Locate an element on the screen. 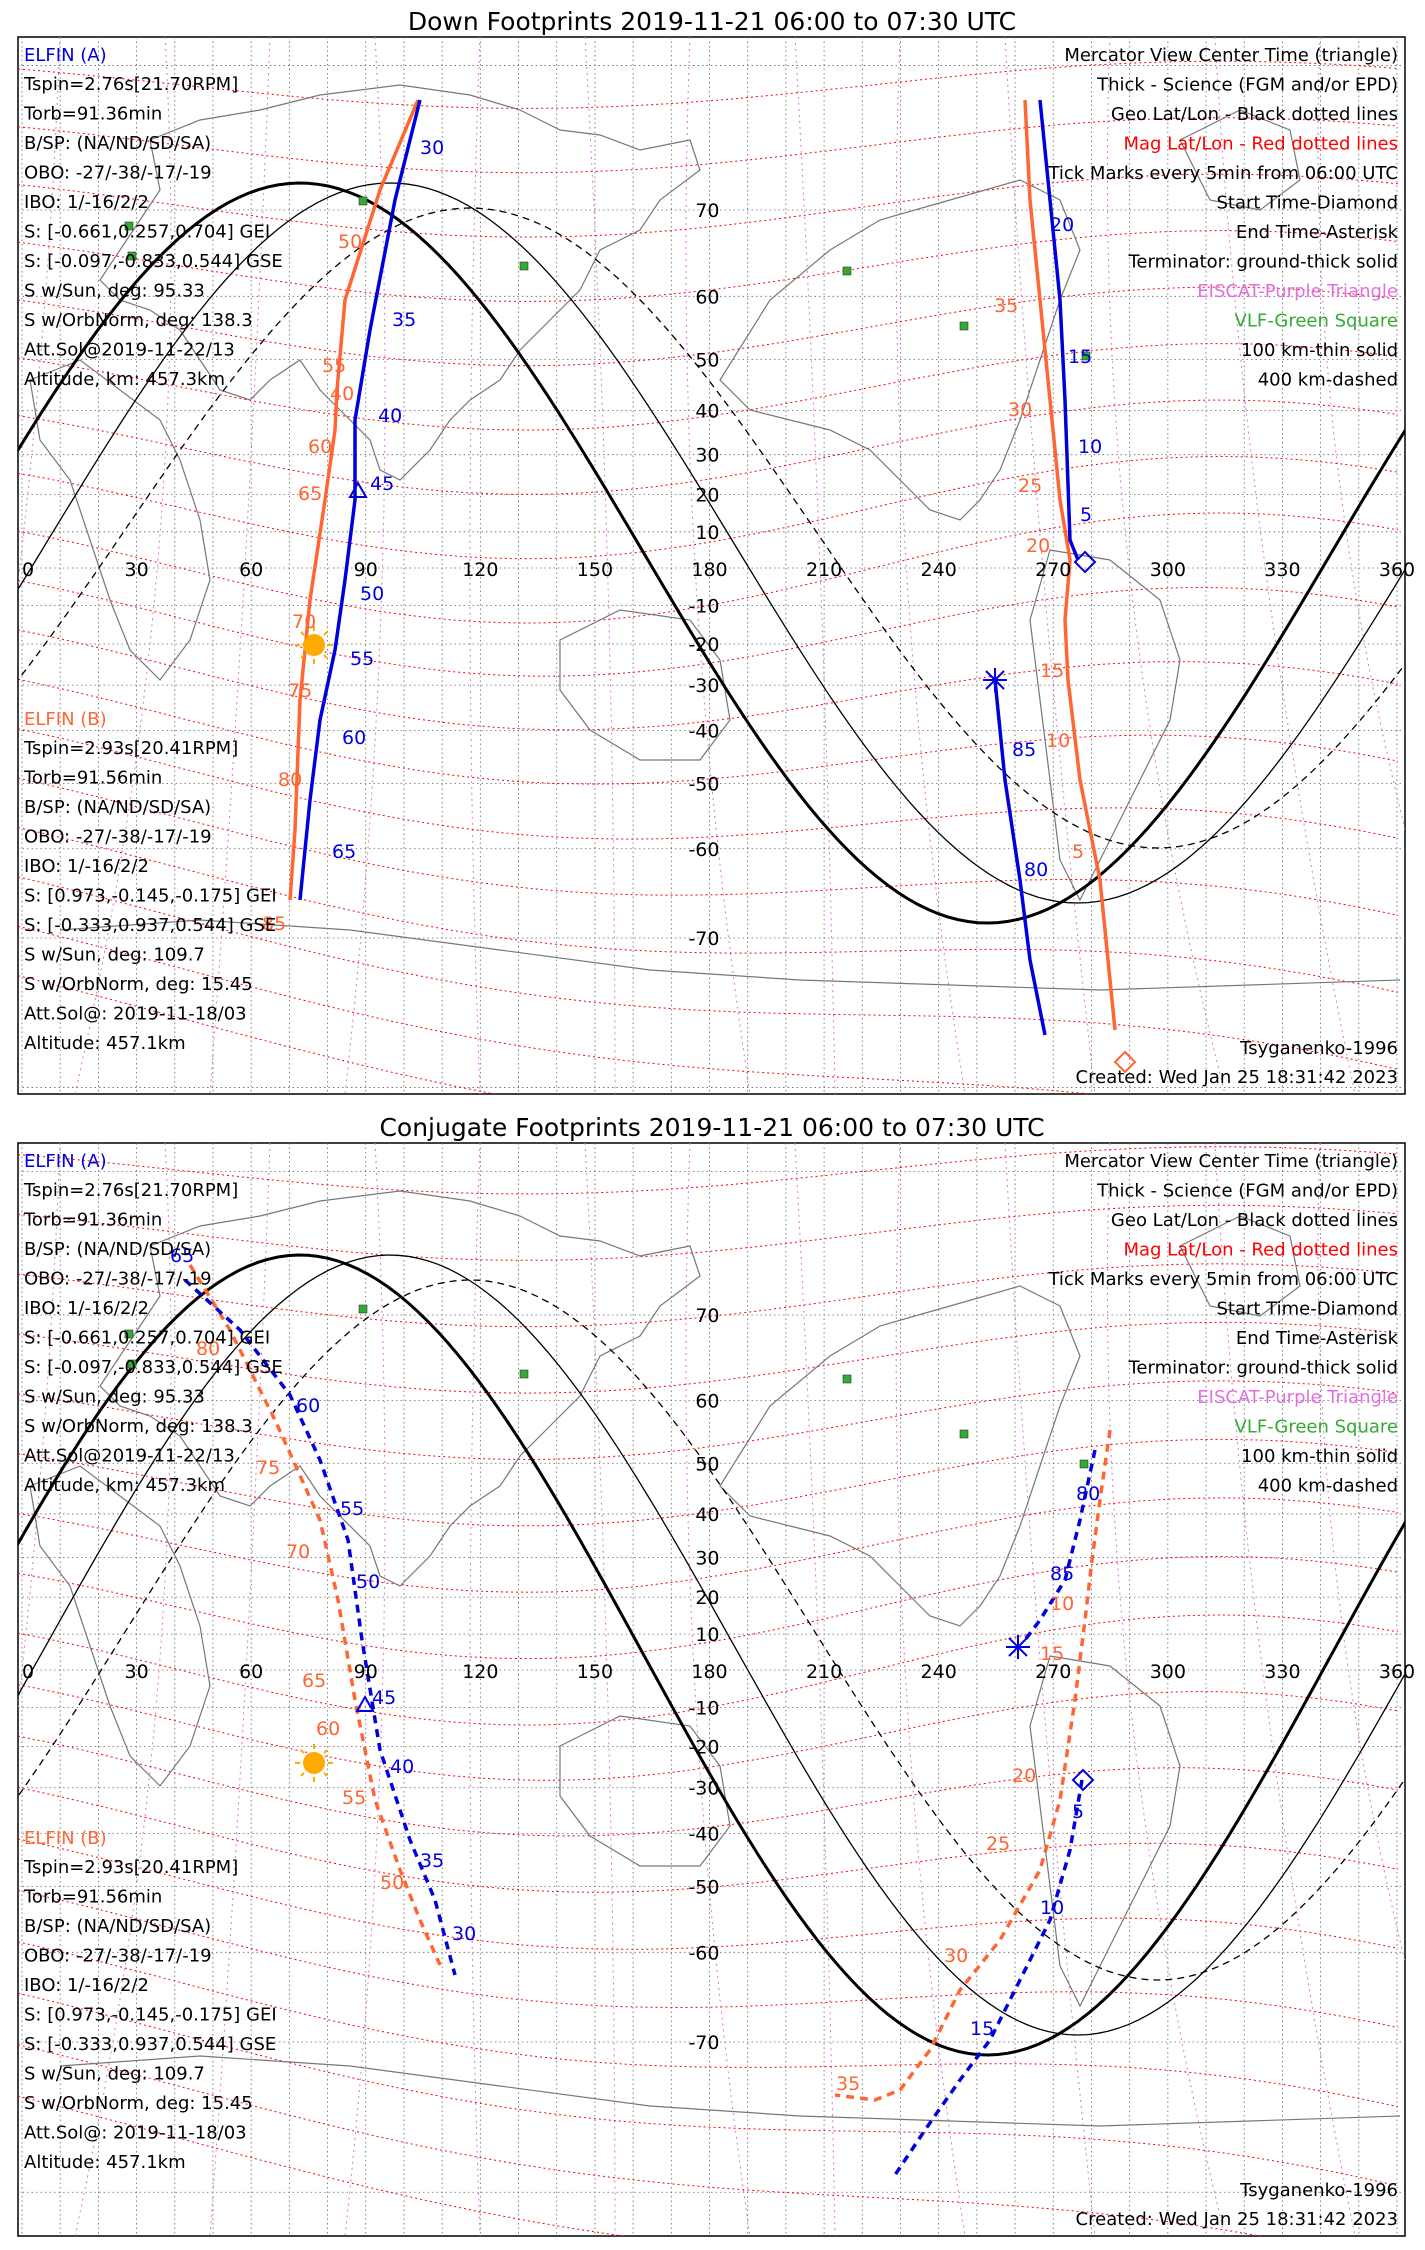  legend-entry: Mag Lat/Lon - Red dotted lines is located at coordinates (1260, 1250).